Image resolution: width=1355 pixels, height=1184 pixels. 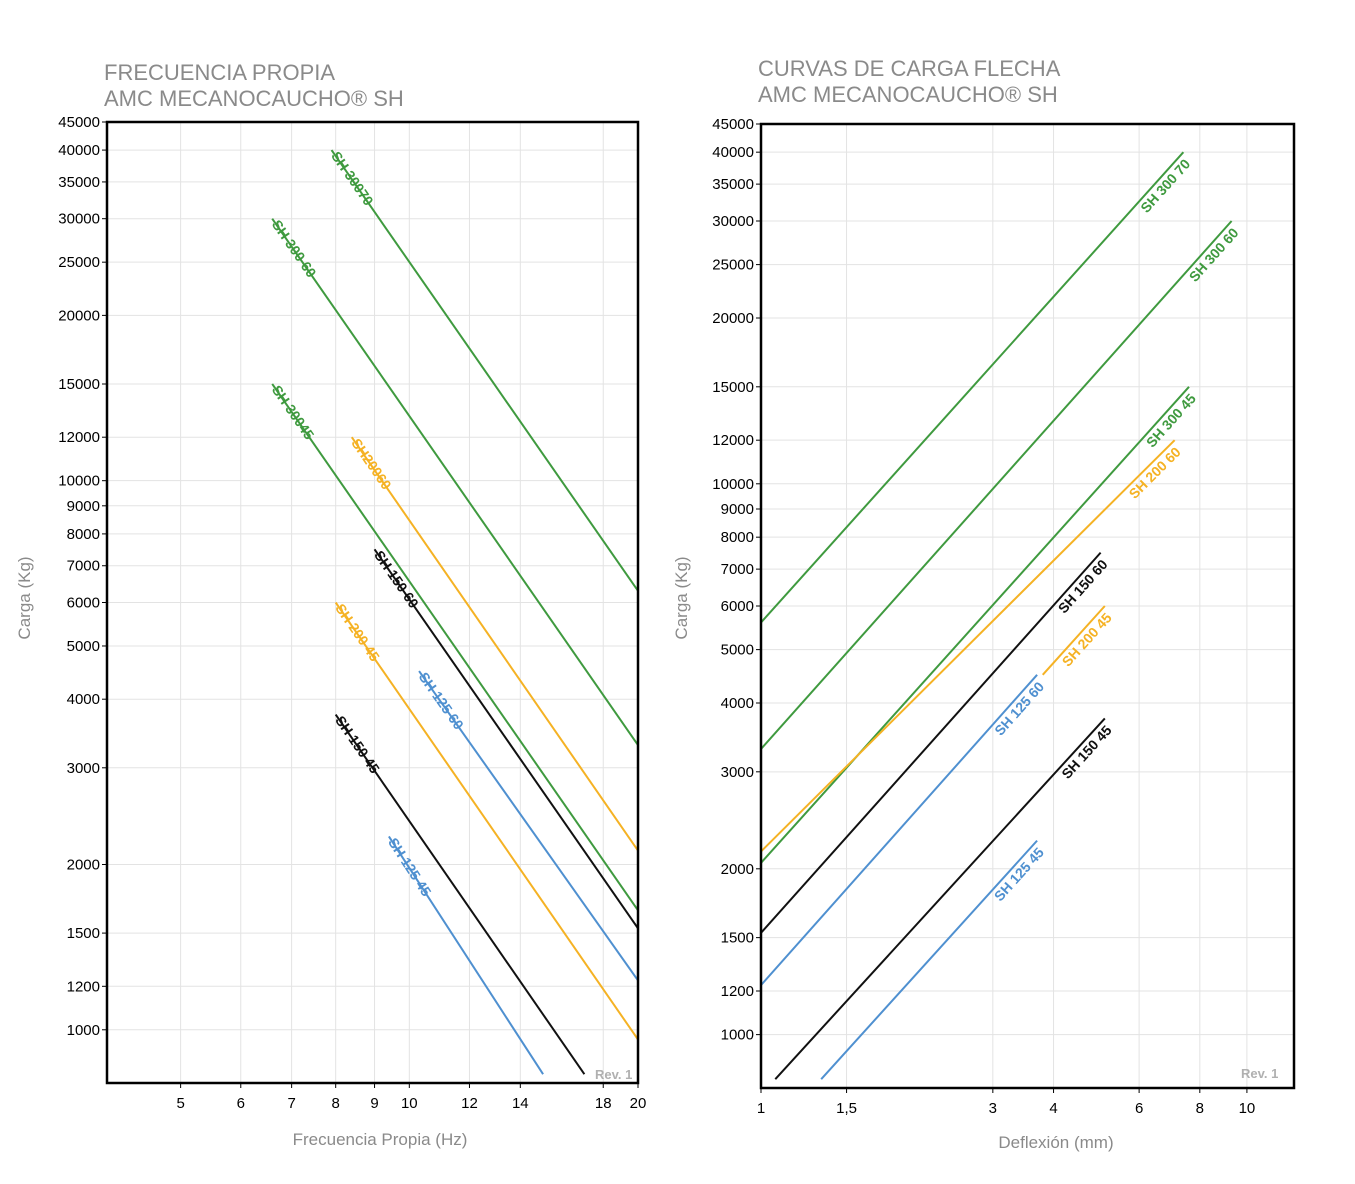 What do you see at coordinates (220, 72) in the screenshot?
I see `title-line-1: FRECUENCIA PROPIA` at bounding box center [220, 72].